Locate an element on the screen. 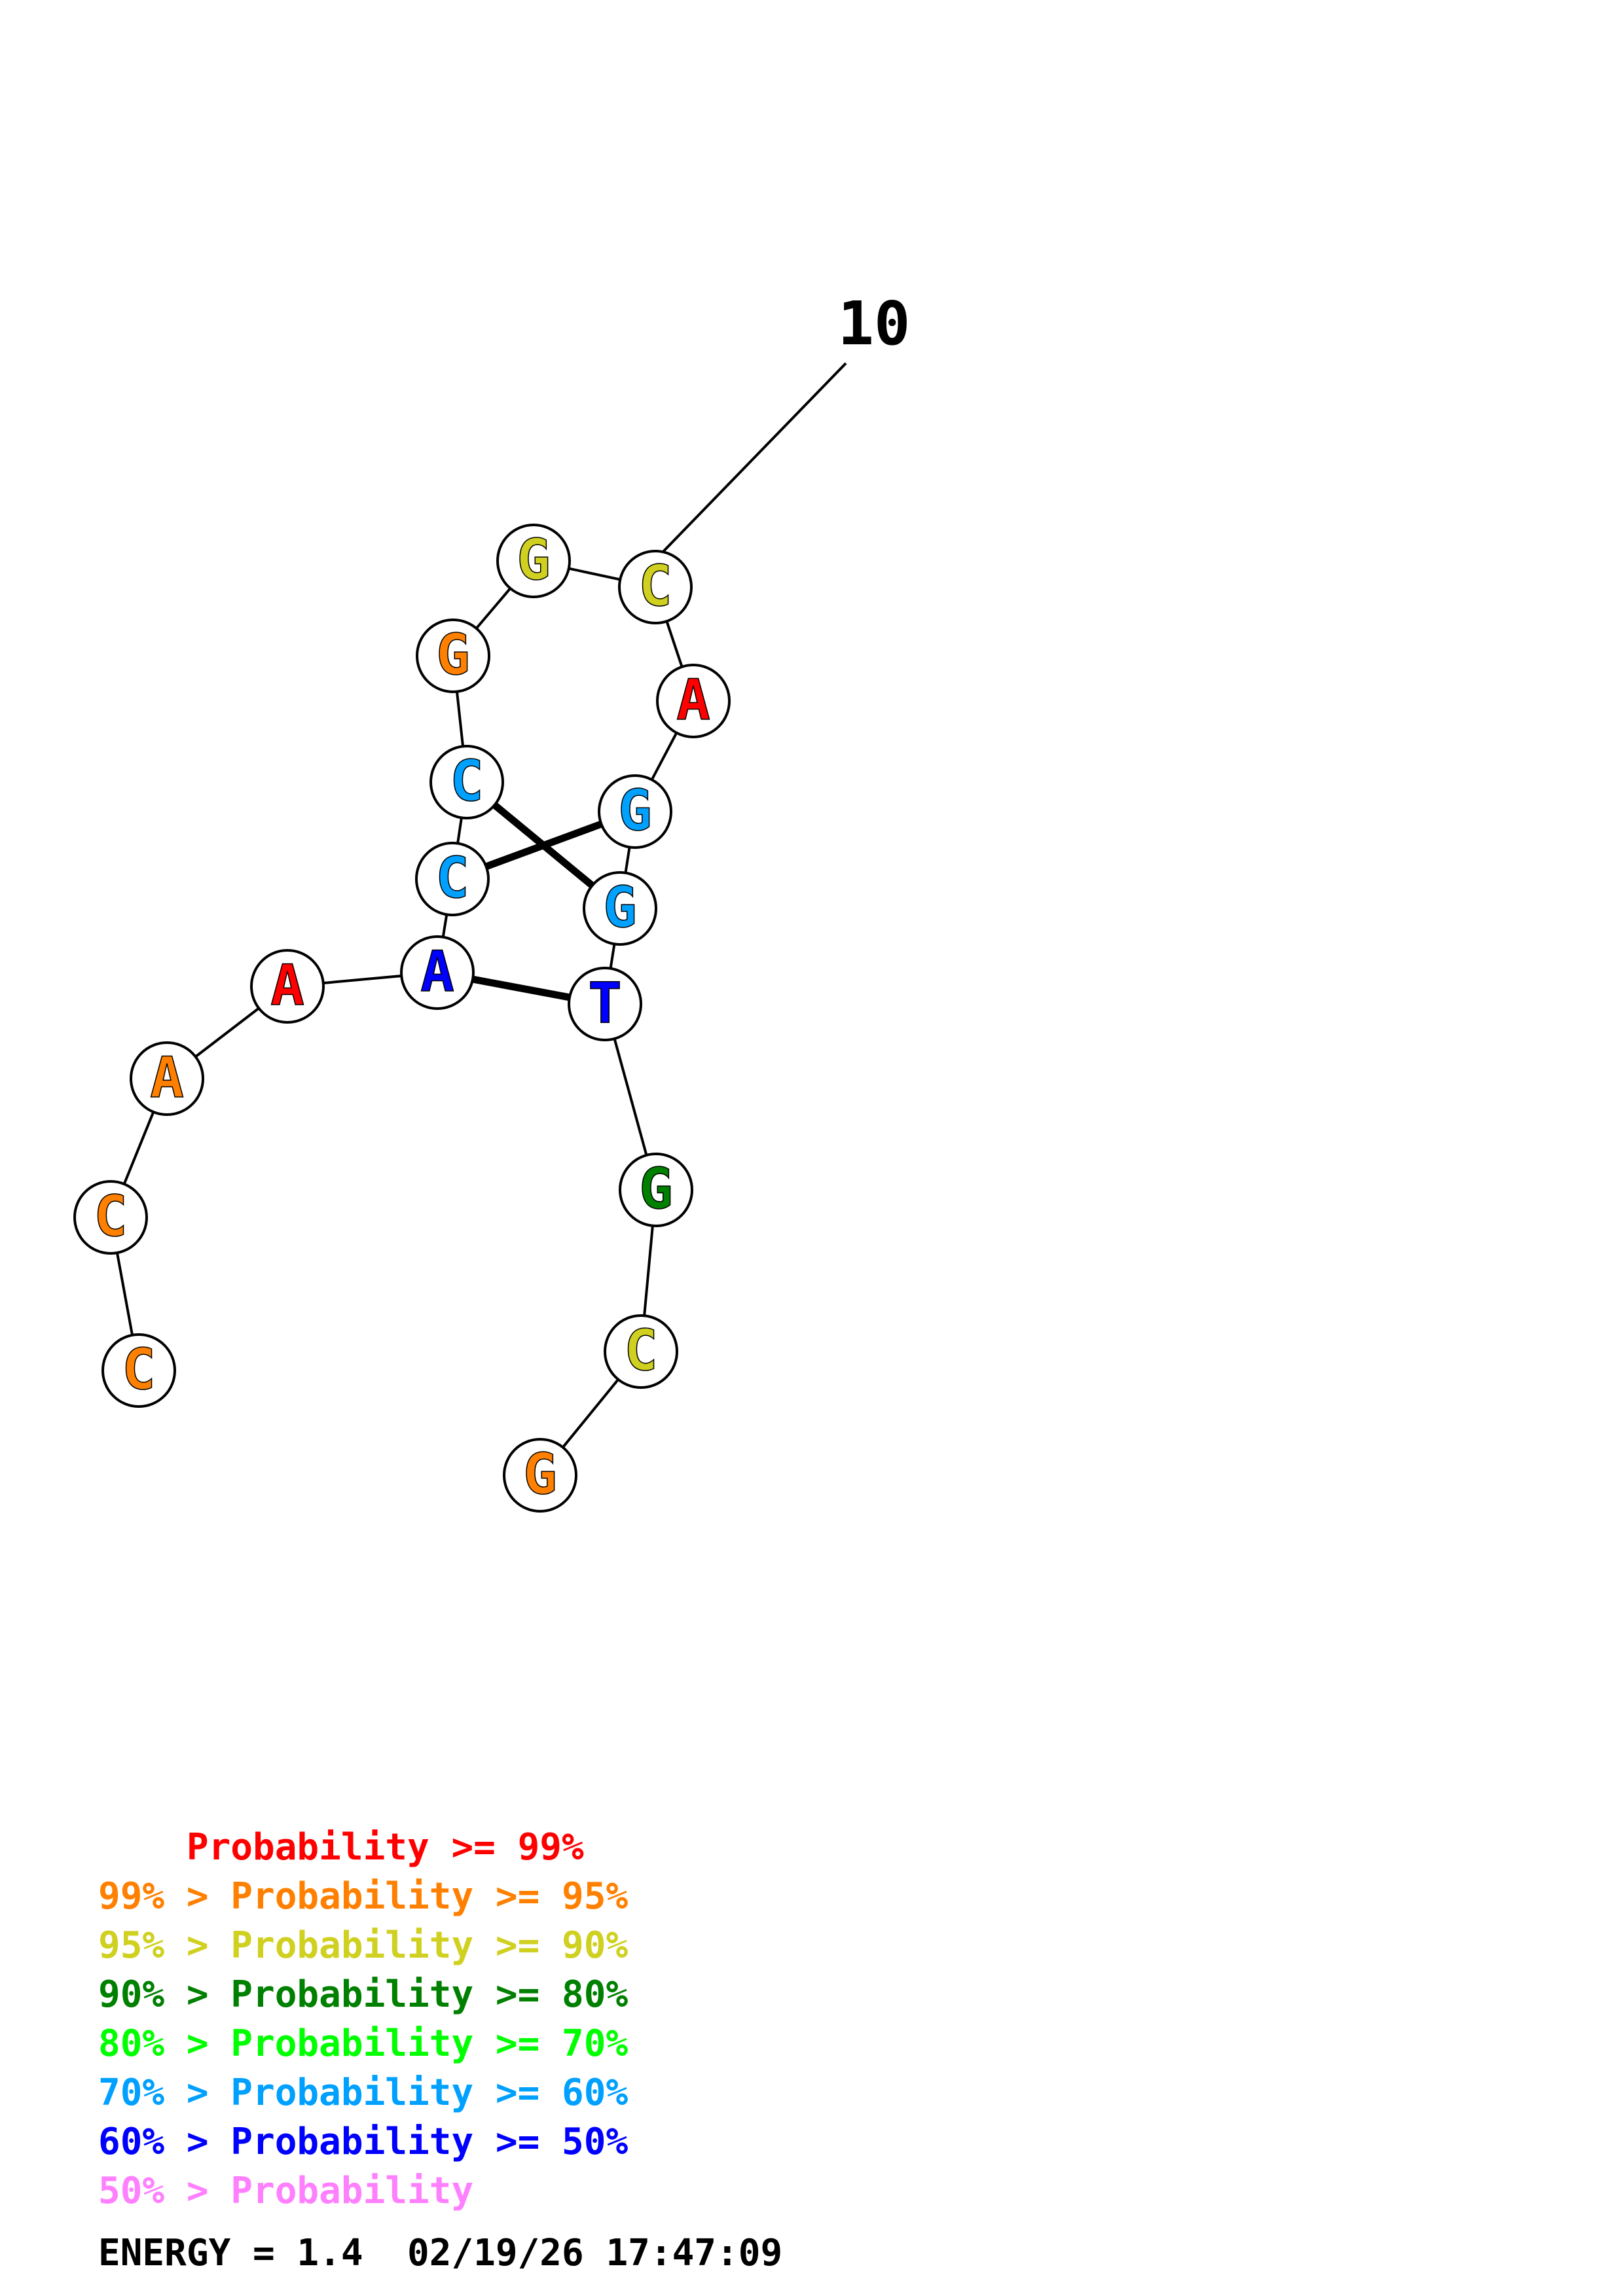 The image size is (1623, 2296). nucleotide-15: G is located at coordinates (656, 1190).